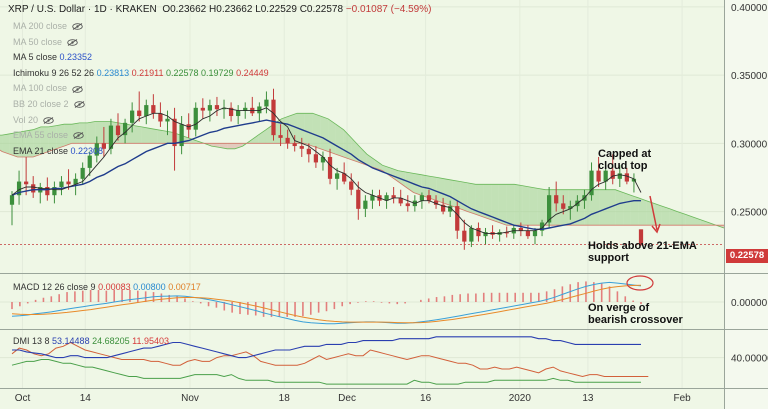 This screenshot has height=409, width=768. What do you see at coordinates (33, 120) in the screenshot?
I see `legend-row: Vol 20` at bounding box center [33, 120].